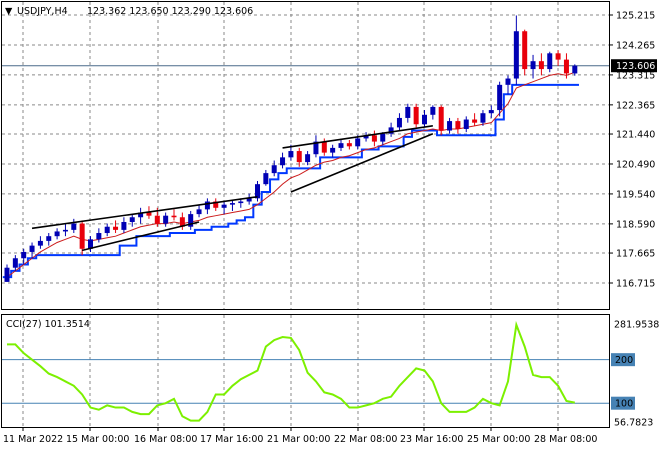  What do you see at coordinates (48, 324) in the screenshot?
I see `cci-label: CCI(27) 101.3514` at bounding box center [48, 324].